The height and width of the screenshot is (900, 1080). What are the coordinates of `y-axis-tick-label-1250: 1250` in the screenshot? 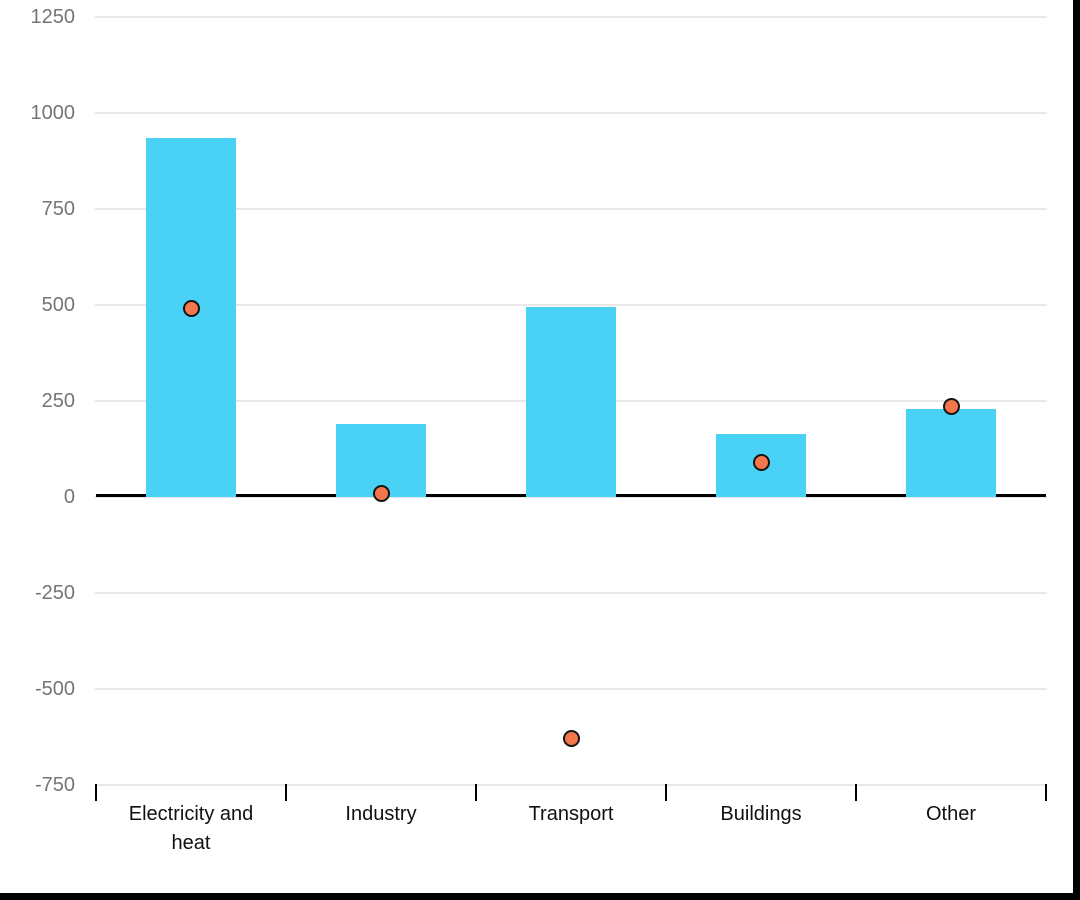 It's located at (53, 17).